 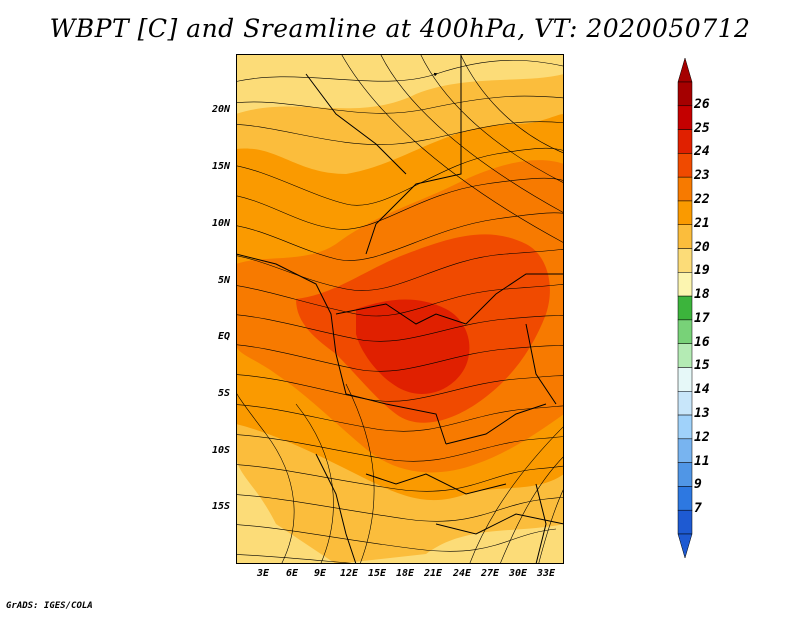 I want to click on colorbar-label: 15, so click(x=702, y=366).